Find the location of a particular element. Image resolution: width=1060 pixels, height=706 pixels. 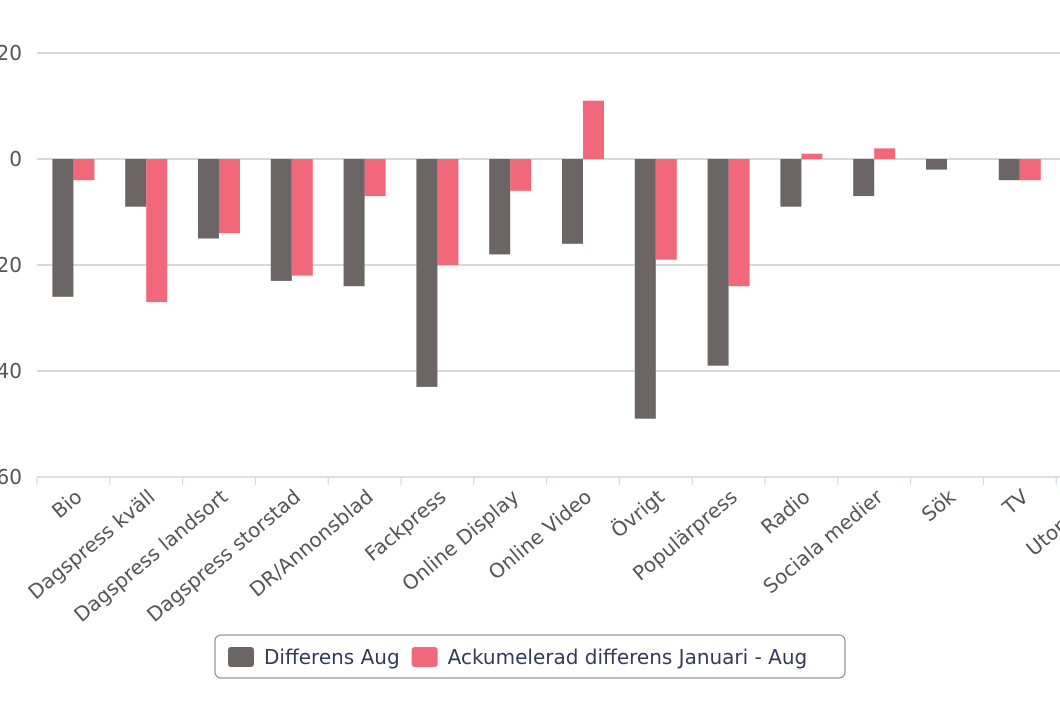

legend-box is located at coordinates (530, 656).